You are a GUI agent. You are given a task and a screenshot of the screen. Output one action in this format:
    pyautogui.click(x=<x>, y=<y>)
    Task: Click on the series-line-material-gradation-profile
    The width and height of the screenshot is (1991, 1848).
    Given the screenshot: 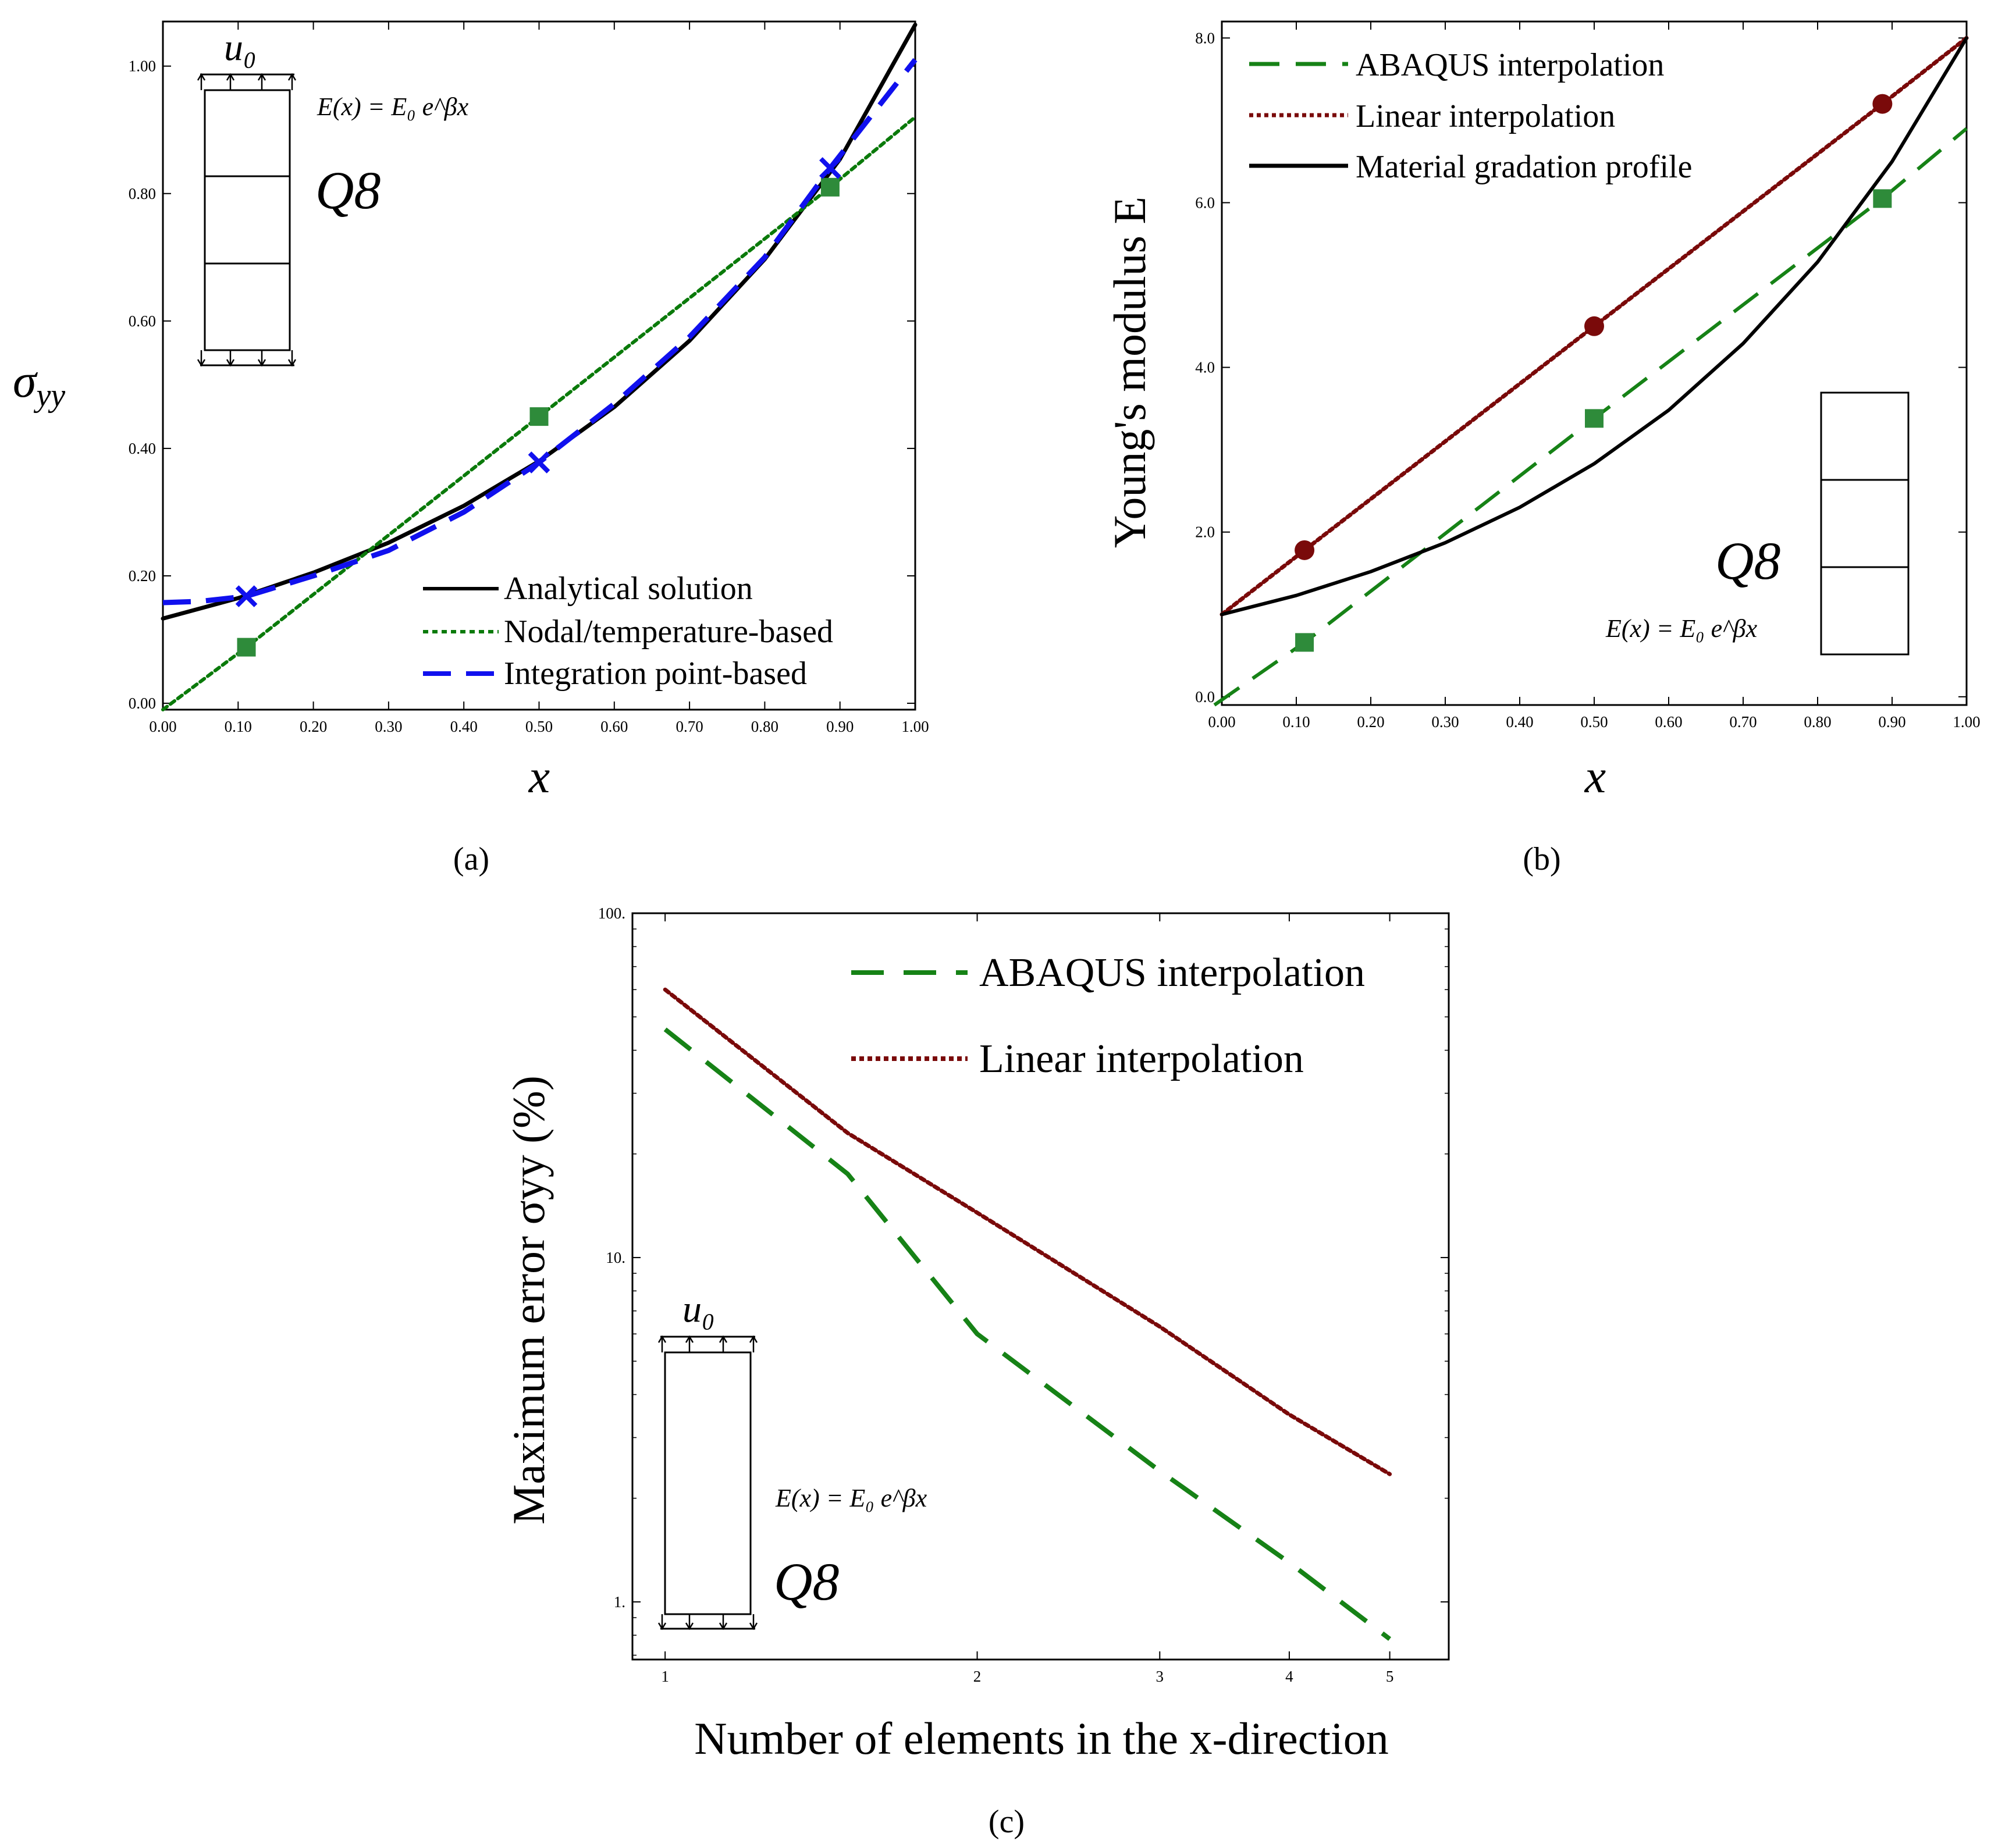 What is the action you would take?
    pyautogui.click(x=1594, y=326)
    